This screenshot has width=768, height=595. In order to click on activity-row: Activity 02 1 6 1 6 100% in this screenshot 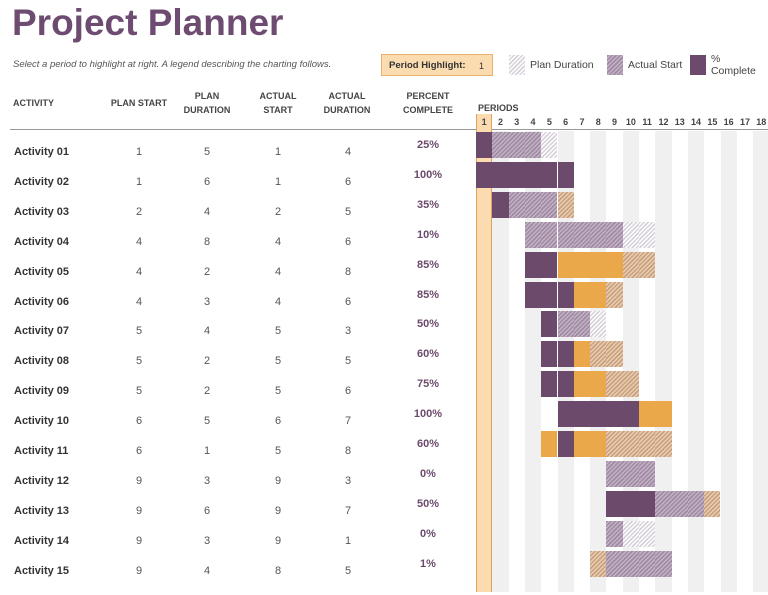, I will do `click(237, 187)`.